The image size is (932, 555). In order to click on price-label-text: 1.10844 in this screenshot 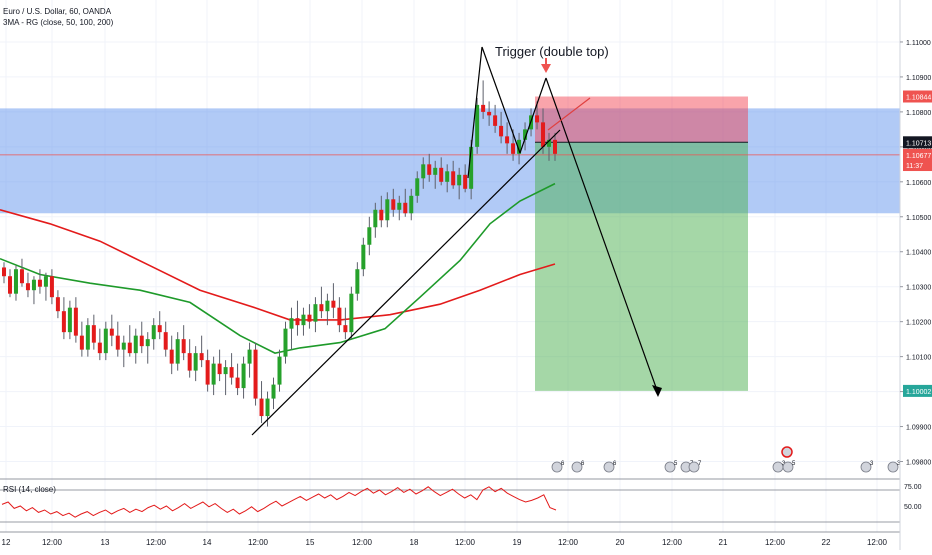, I will do `click(918, 97)`.